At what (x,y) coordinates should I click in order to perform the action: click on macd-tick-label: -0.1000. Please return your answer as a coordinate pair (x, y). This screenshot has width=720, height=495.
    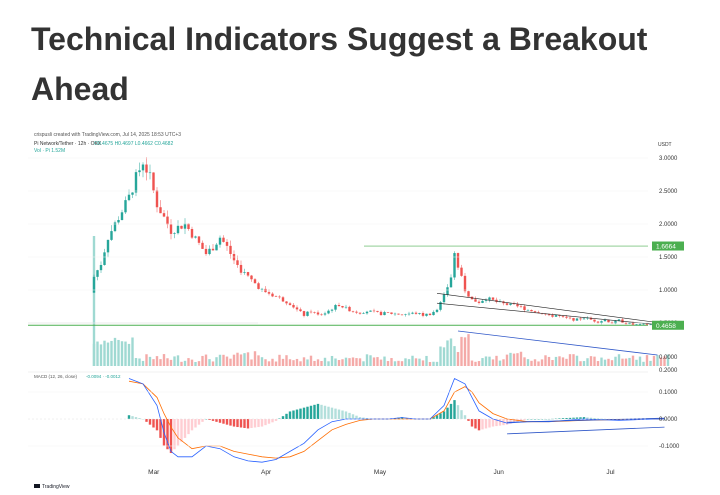
    Looking at the image, I should click on (669, 447).